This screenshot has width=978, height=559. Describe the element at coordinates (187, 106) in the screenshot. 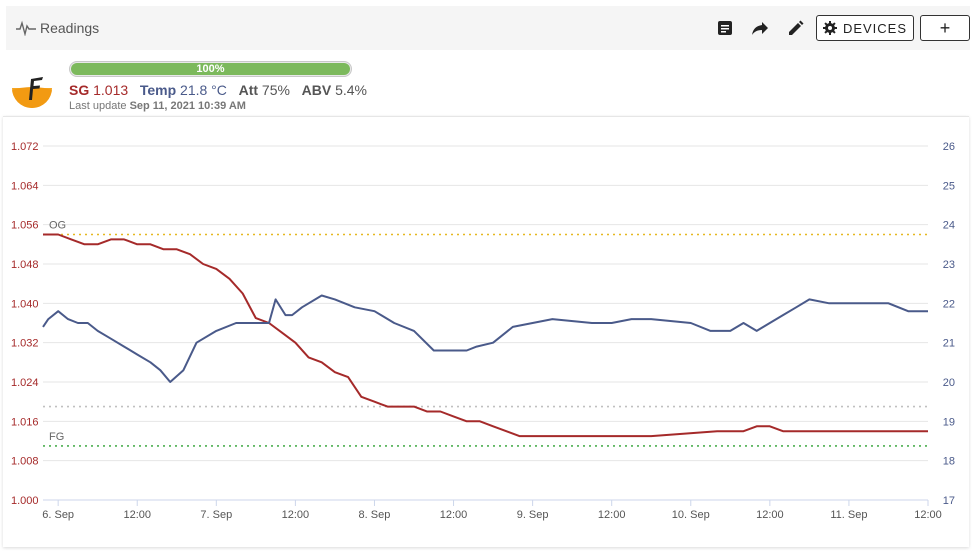

I see `last-update-value: Sep 11, 2021 10:39 AM` at that location.